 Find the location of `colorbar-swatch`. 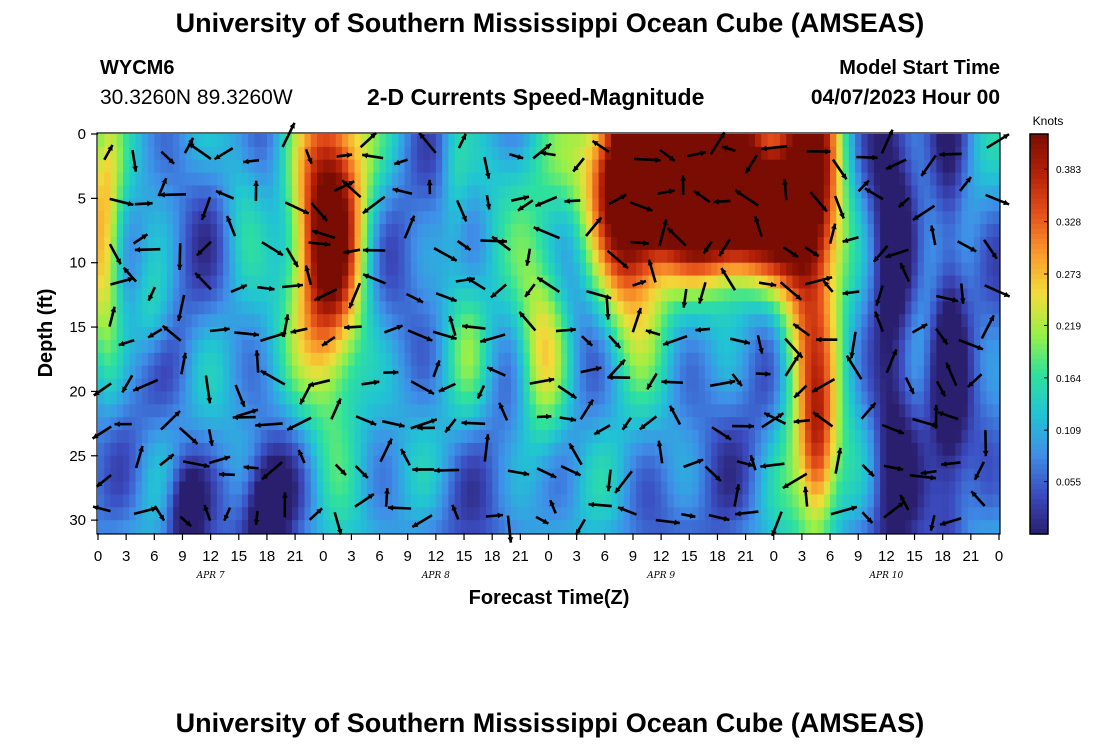

colorbar-swatch is located at coordinates (1039, 247).